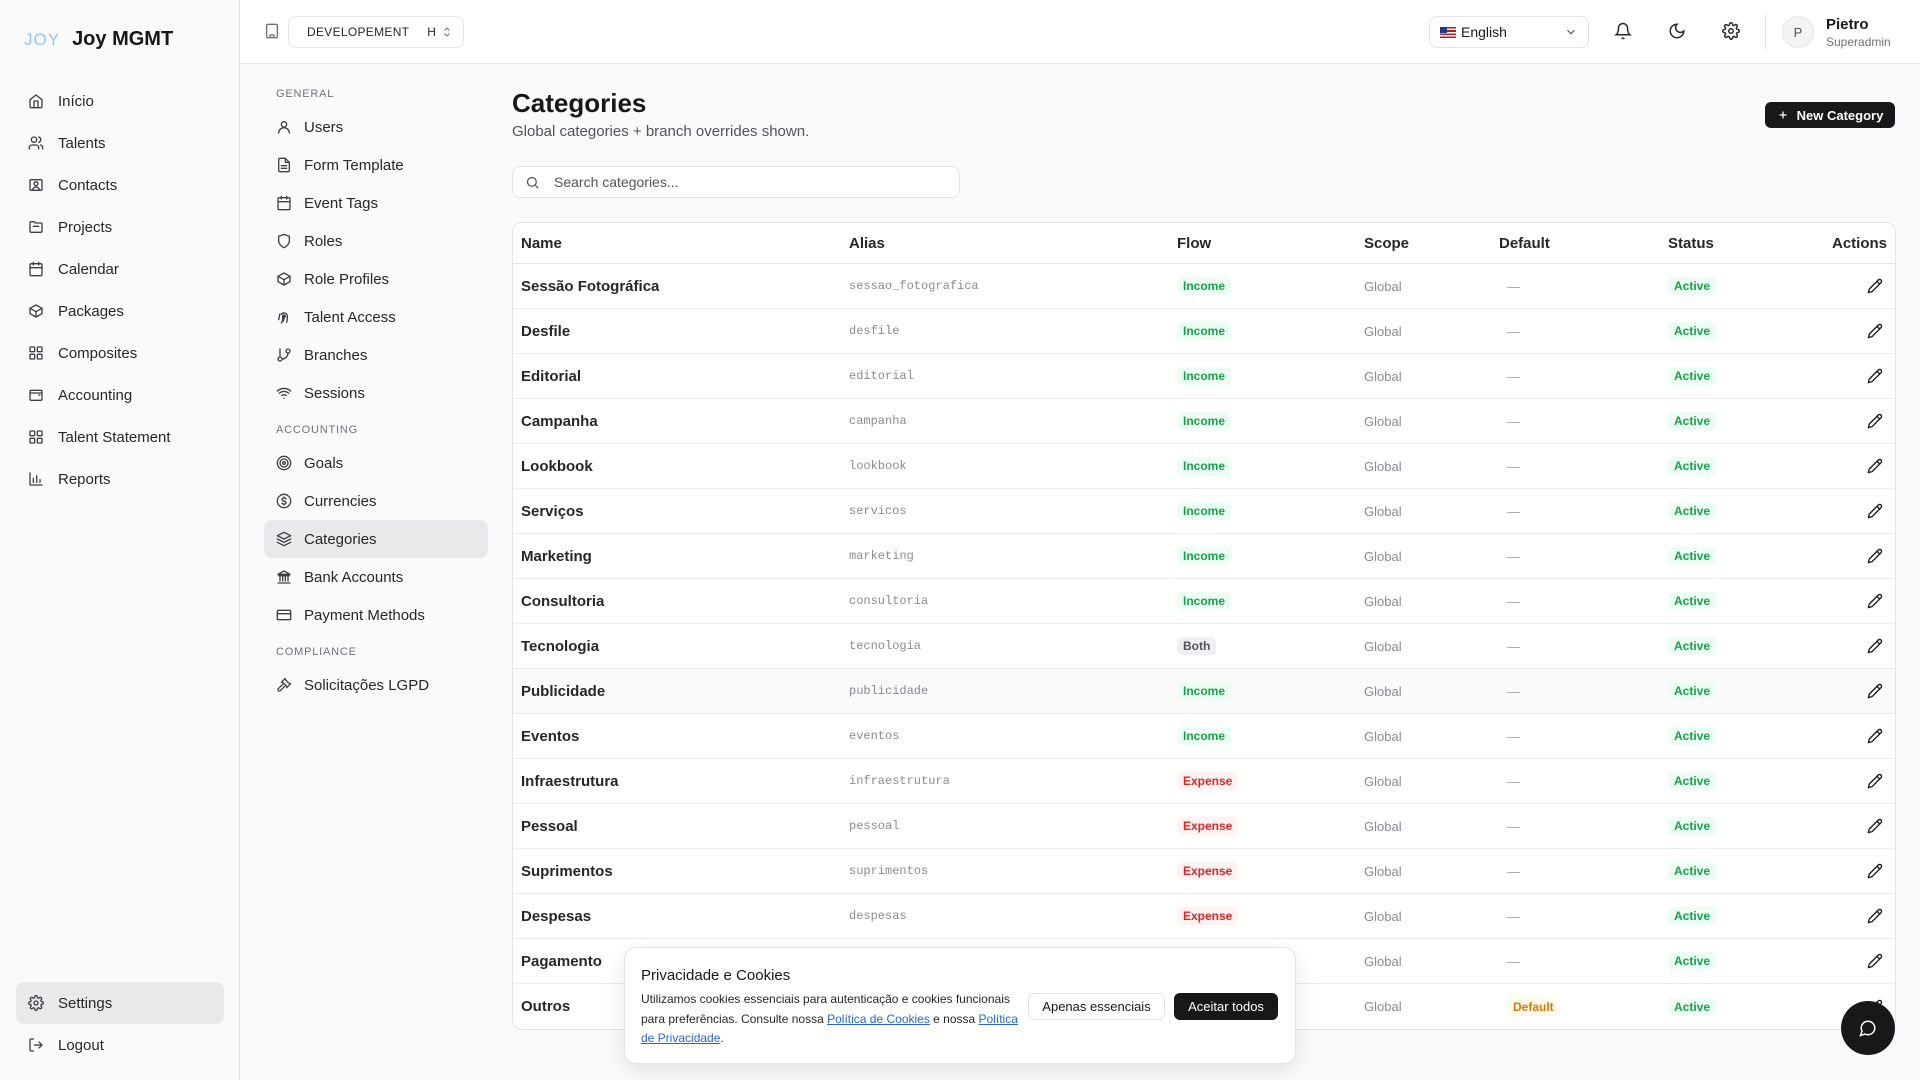 The image size is (1920, 1080). What do you see at coordinates (120, 1045) in the screenshot?
I see `logout-button: Logout` at bounding box center [120, 1045].